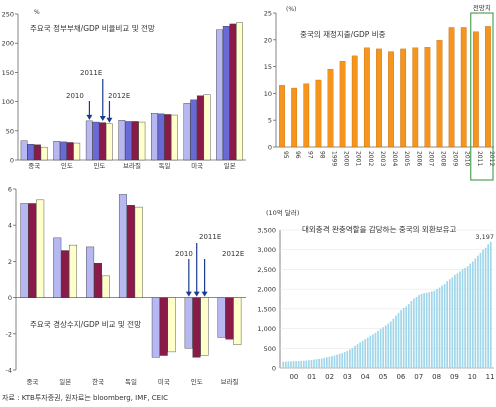 This screenshot has width=496, height=407. Describe the element at coordinates (10, 131) in the screenshot. I see `y-tick-label: 50` at that location.